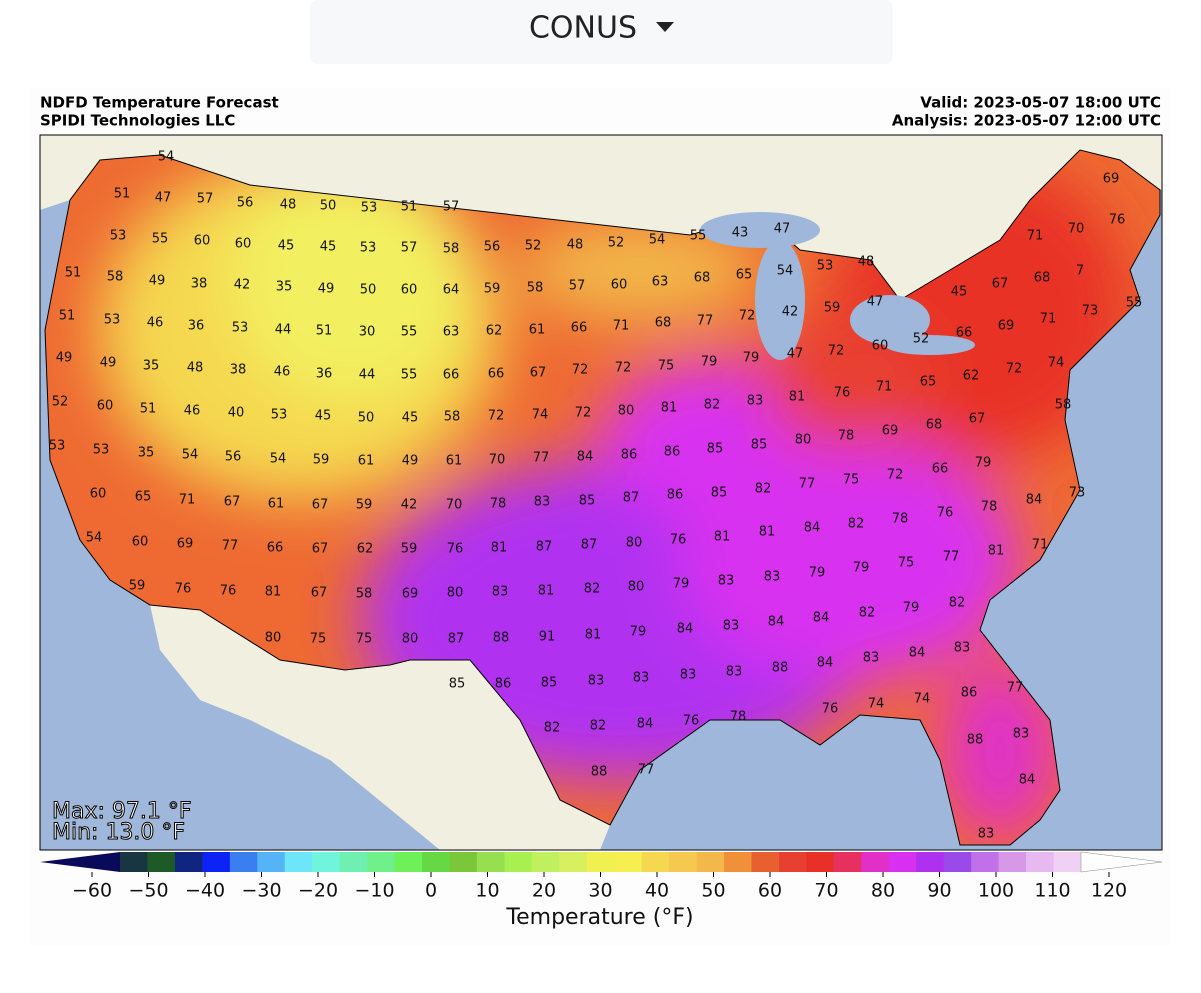  I want to click on station-value: 42, so click(409, 505).